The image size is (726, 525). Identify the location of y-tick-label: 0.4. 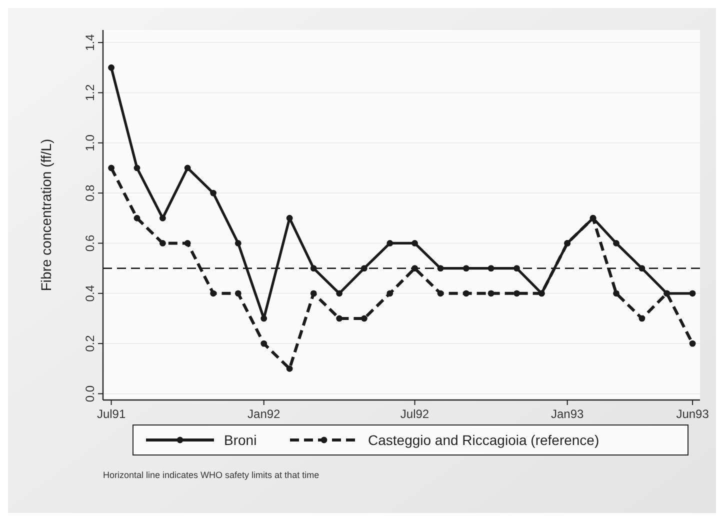
(90, 293).